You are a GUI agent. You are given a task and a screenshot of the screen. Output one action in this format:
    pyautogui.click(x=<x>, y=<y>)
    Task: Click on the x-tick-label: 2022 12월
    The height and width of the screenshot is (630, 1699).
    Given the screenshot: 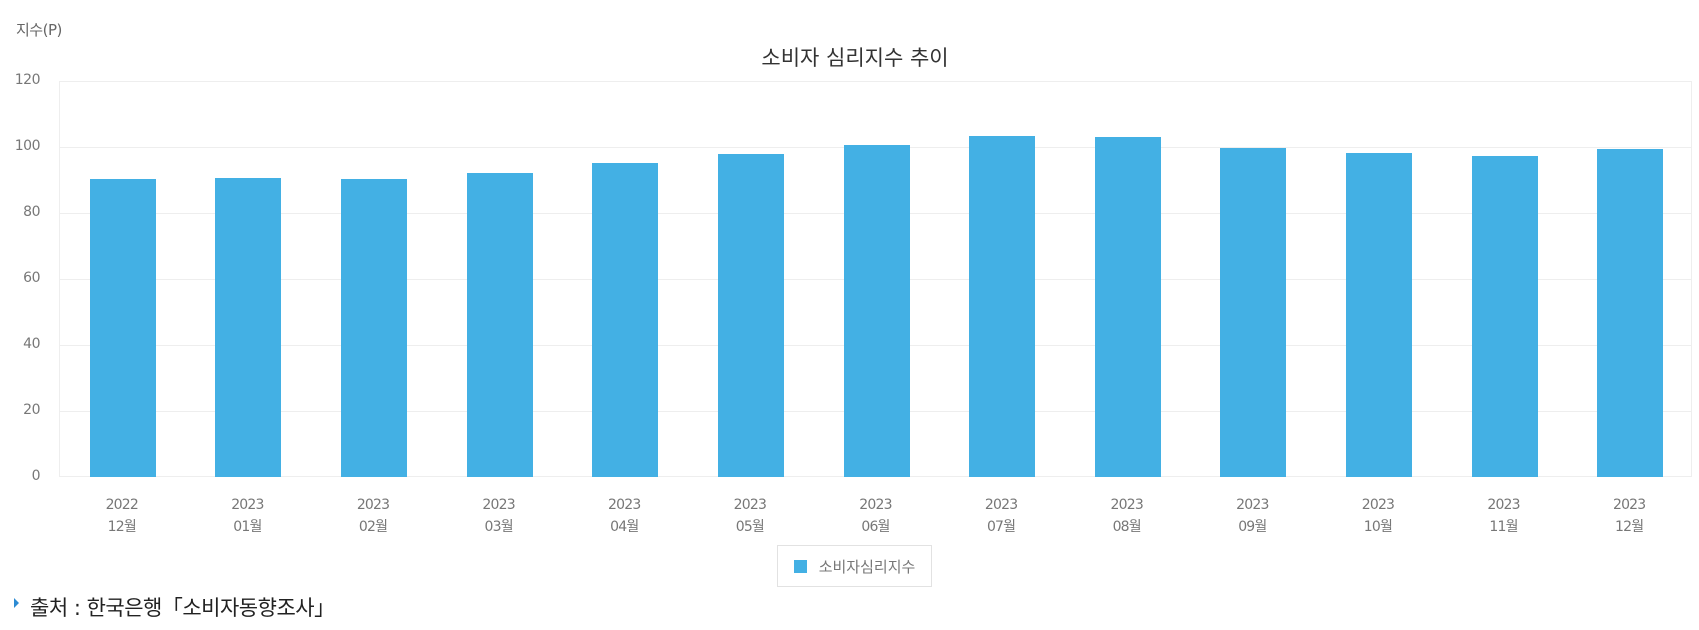 What is the action you would take?
    pyautogui.click(x=122, y=516)
    